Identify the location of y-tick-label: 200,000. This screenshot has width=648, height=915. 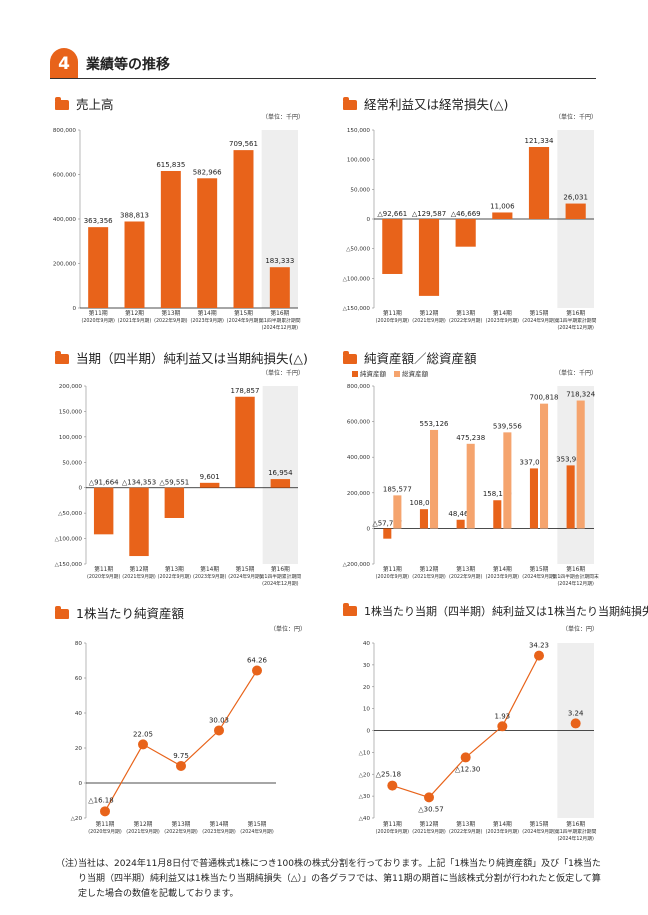
(359, 494).